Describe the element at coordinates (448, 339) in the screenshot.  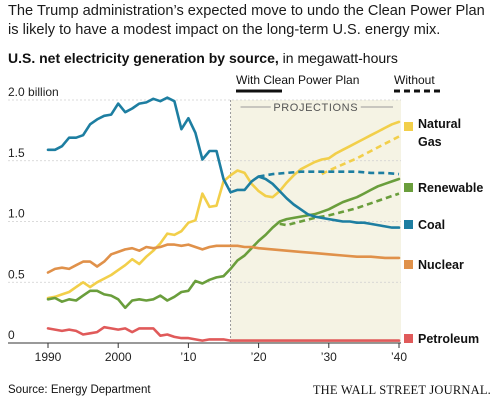
I see `petroleum-label: Petroleum` at that location.